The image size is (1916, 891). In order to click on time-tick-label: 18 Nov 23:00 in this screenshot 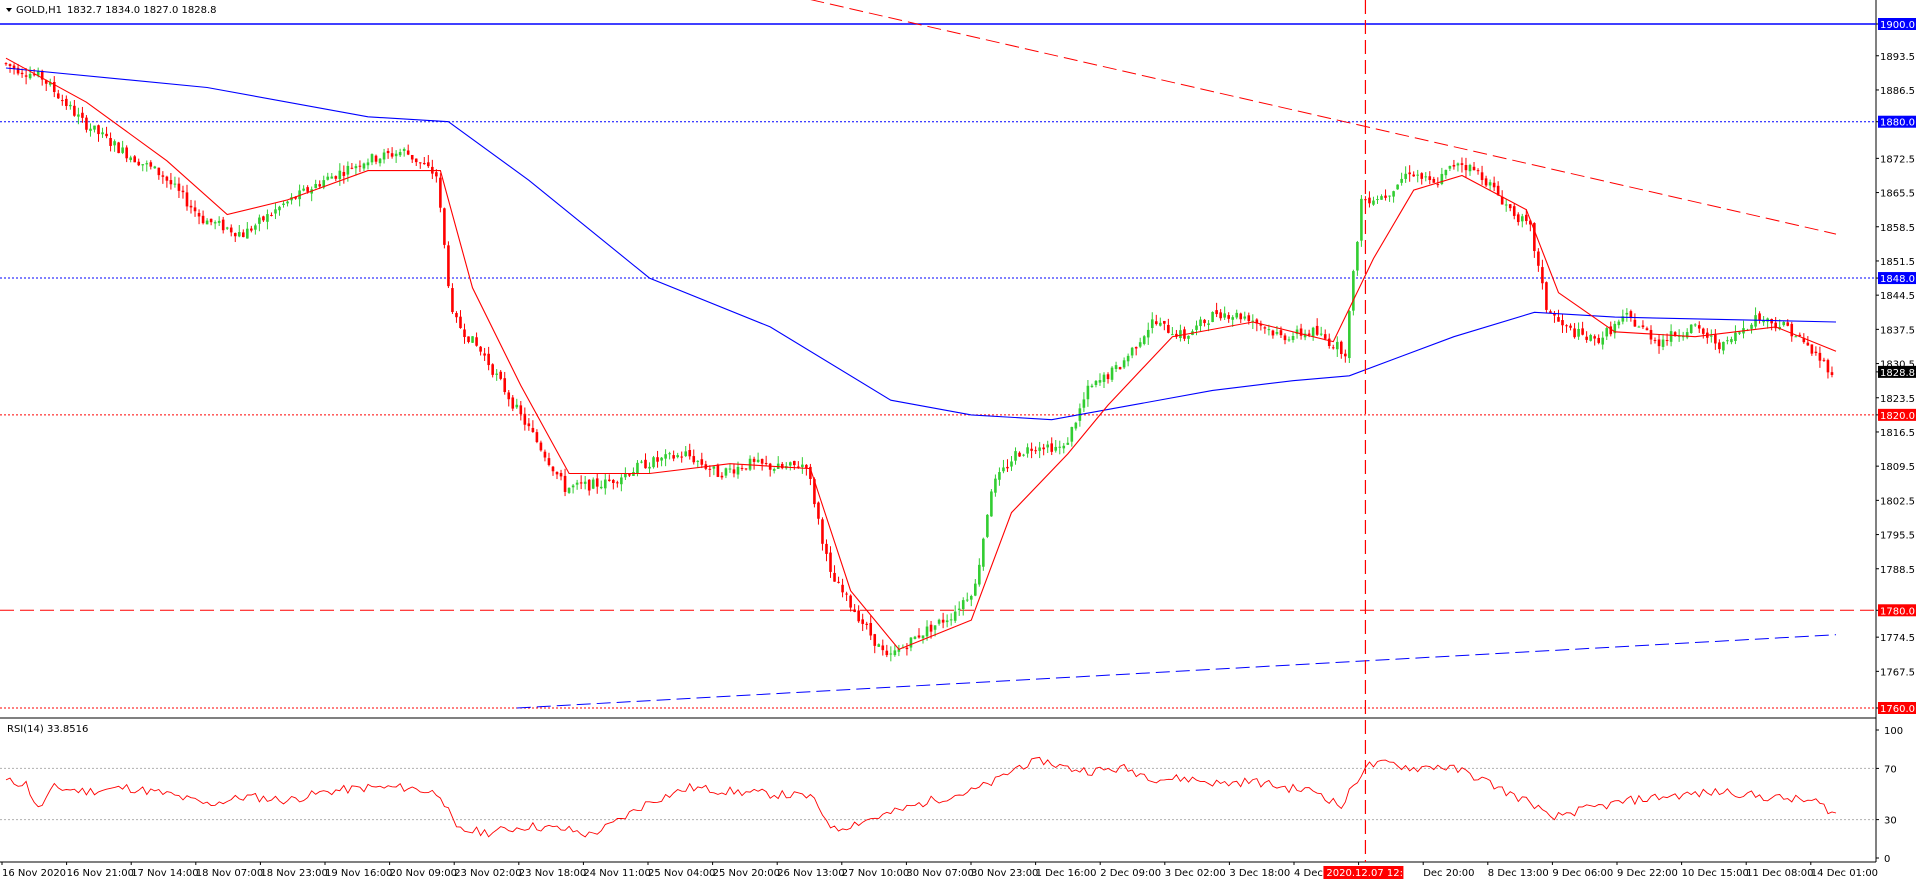, I will do `click(293, 873)`.